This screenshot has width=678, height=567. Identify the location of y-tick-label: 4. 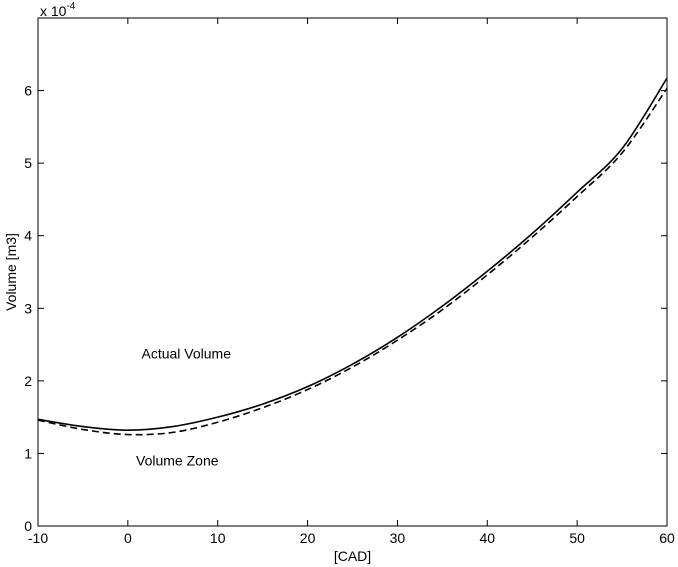
(28, 236).